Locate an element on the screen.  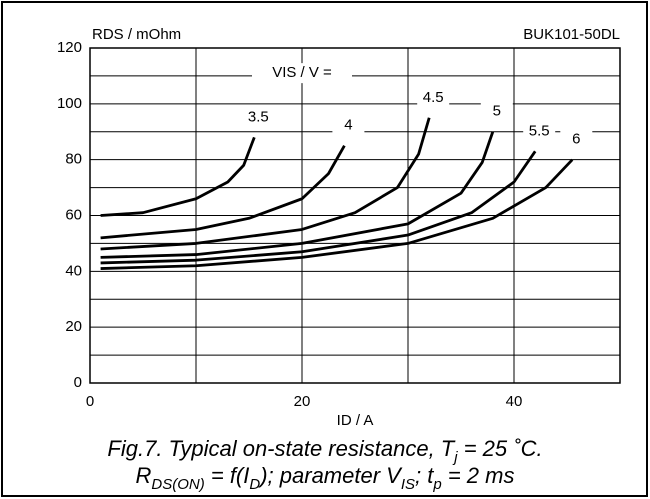
y-tick-label: 40 is located at coordinates (73, 270).